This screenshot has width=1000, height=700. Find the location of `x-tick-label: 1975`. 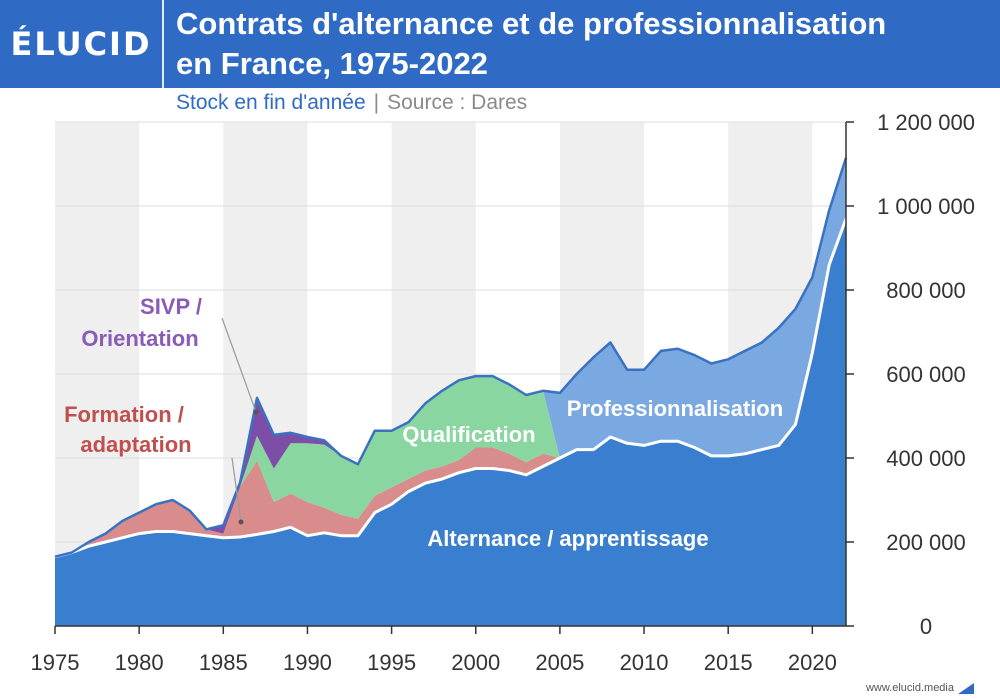

x-tick-label: 1975 is located at coordinates (55, 662).